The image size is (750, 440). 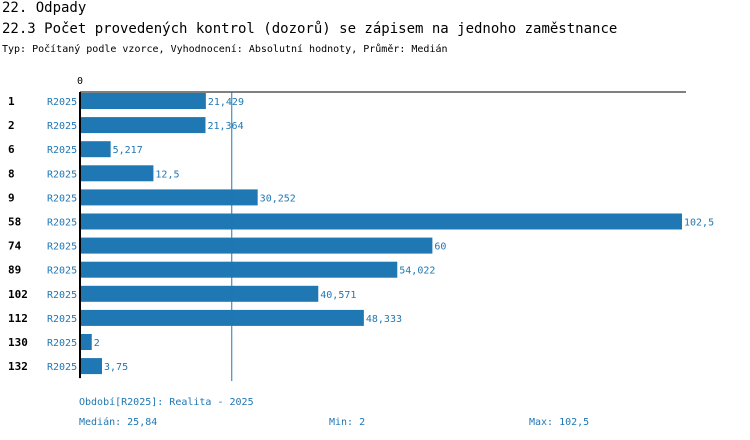 I want to click on footer-min: Min: 2, so click(x=347, y=422).